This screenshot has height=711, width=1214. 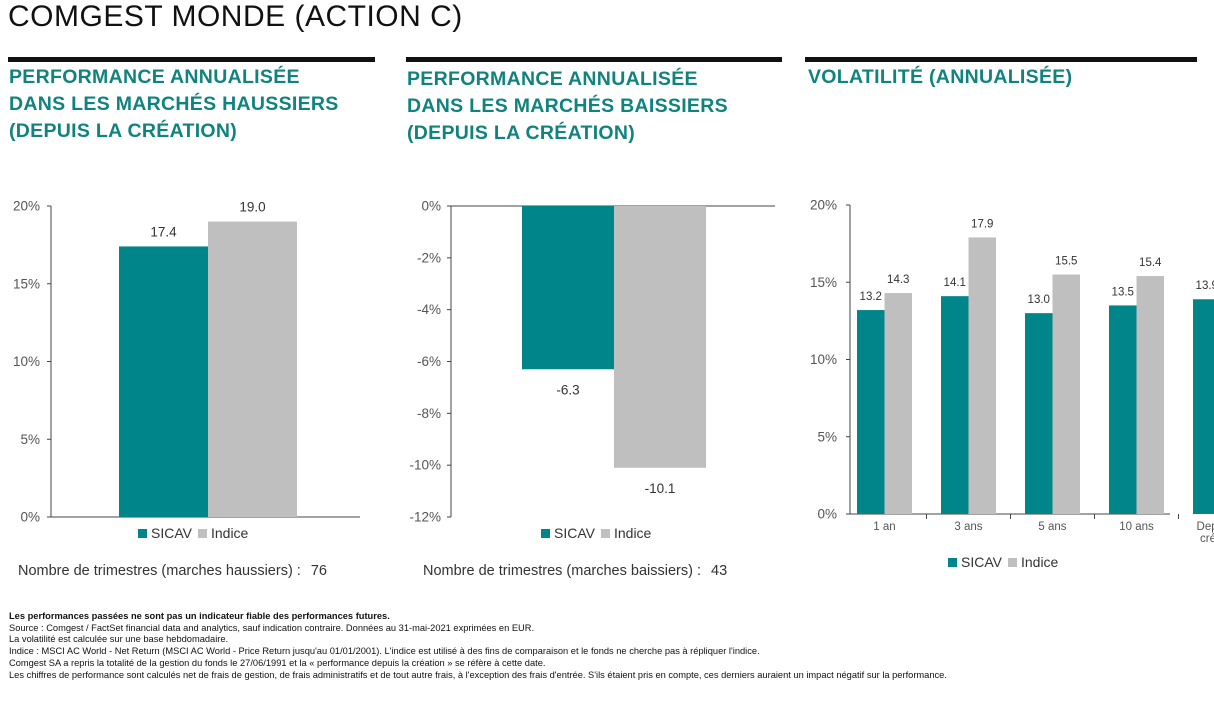 I want to click on panel-2-title-line: PERFORMANCE ANNUALISÉE, so click(x=552, y=79).